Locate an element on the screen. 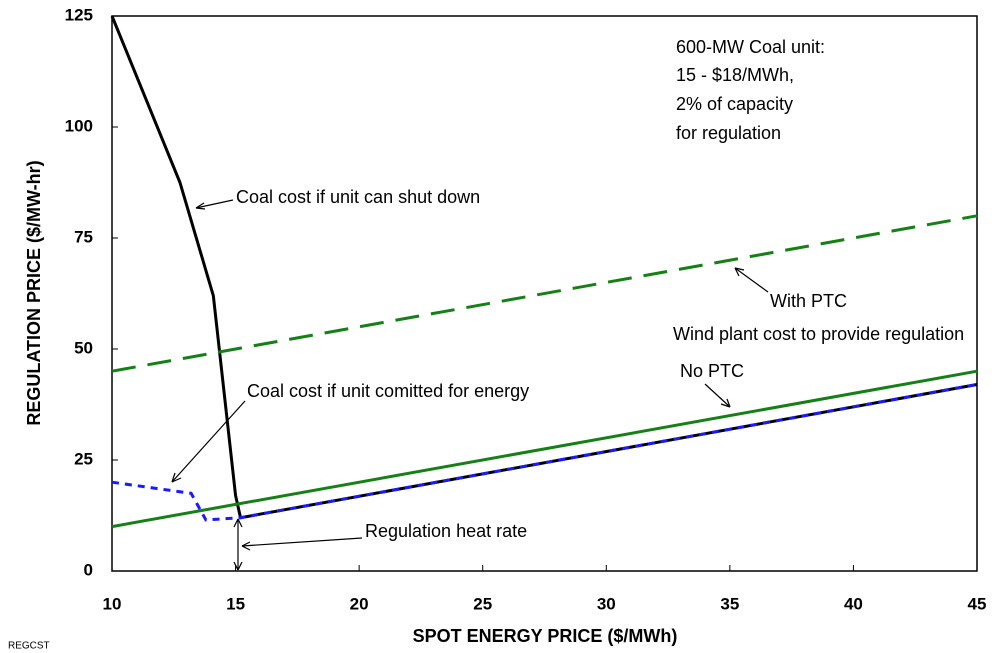 The width and height of the screenshot is (995, 653). x-tick-label: 40 is located at coordinates (853, 603).